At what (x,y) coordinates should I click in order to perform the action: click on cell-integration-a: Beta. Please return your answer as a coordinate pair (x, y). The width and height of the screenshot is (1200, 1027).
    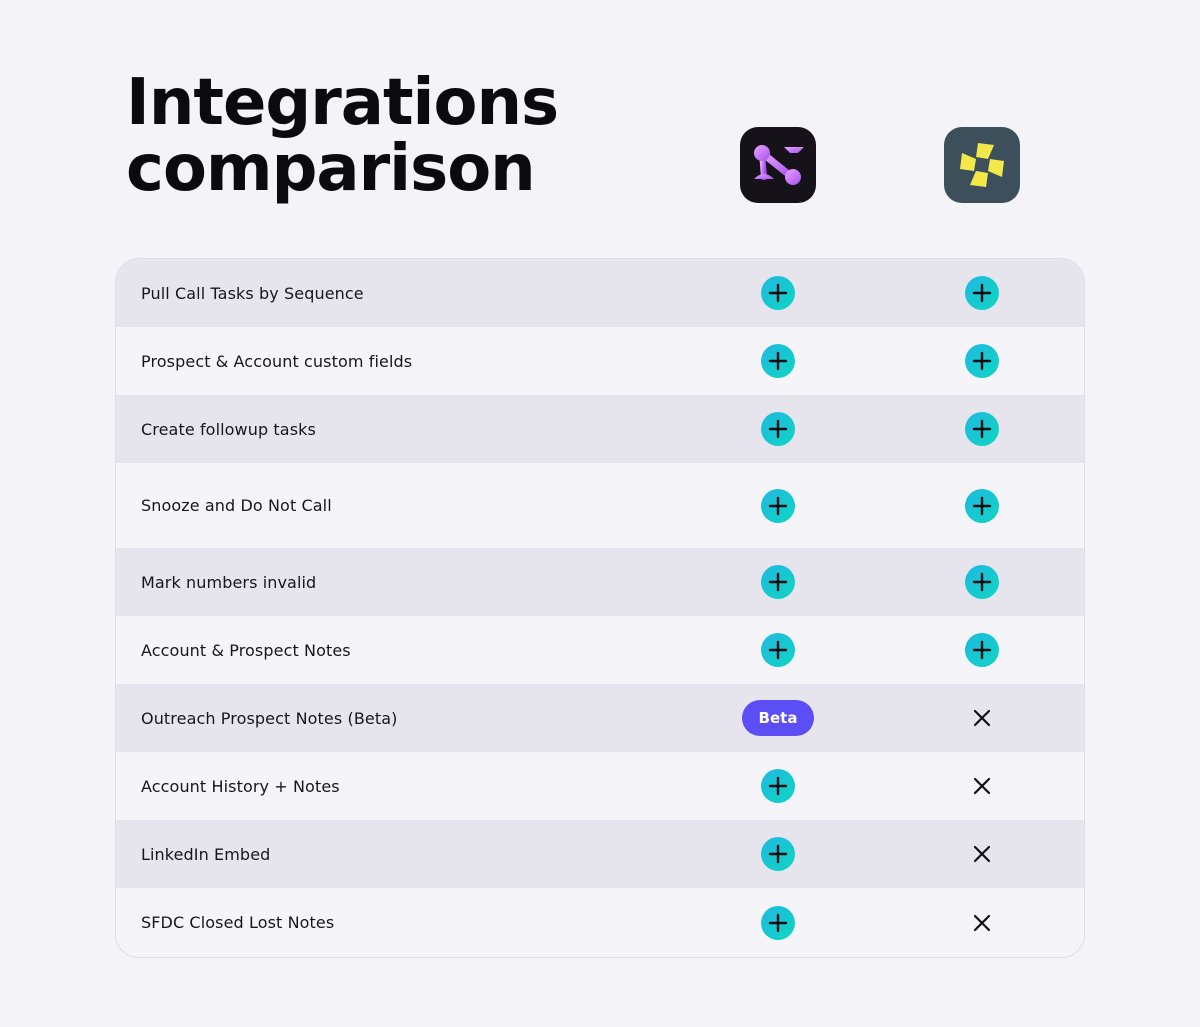
    Looking at the image, I should click on (778, 718).